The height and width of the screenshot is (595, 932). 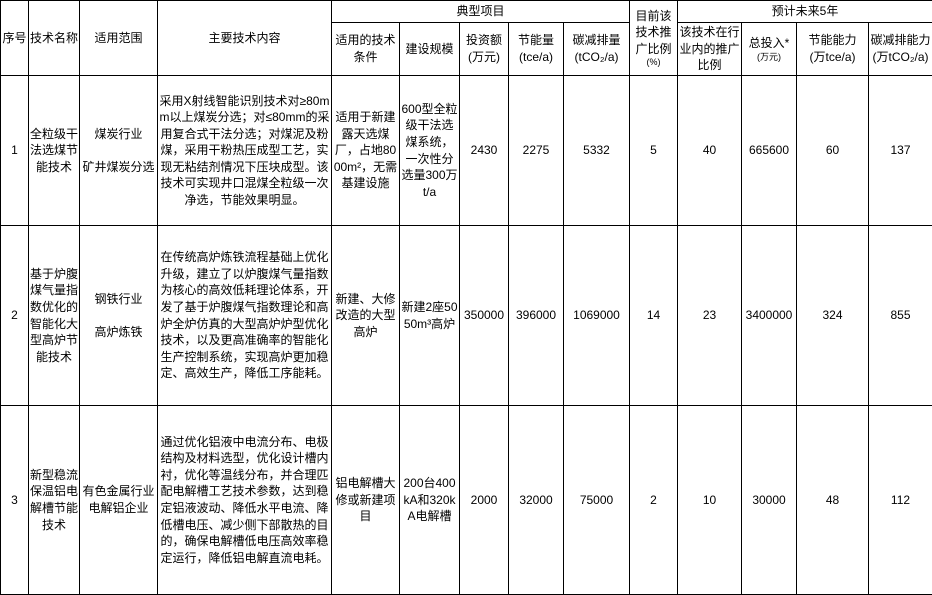 What do you see at coordinates (900, 316) in the screenshot?
I see `cell-carbon-capacity: 855` at bounding box center [900, 316].